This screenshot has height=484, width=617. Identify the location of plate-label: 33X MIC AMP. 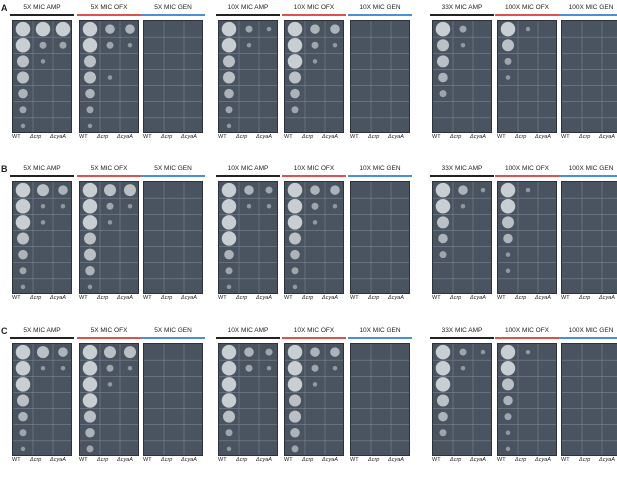
(462, 7).